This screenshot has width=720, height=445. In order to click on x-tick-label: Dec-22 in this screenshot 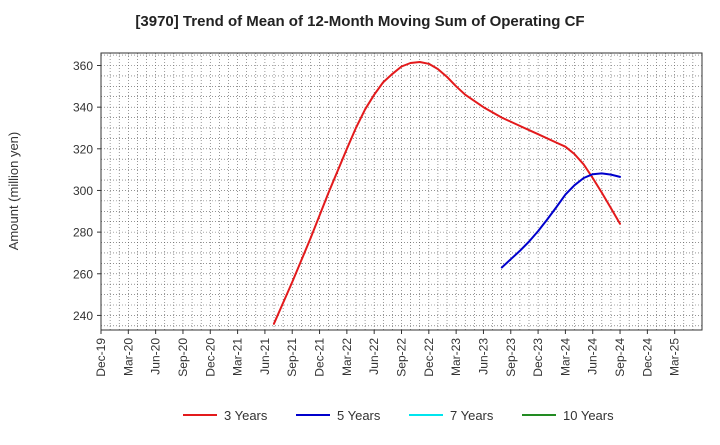, I will do `click(429, 357)`.